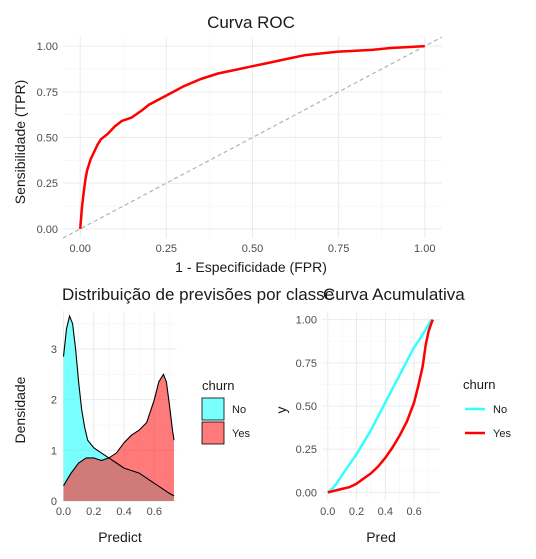  I want to click on y-tick-label: 3, so click(54, 350).